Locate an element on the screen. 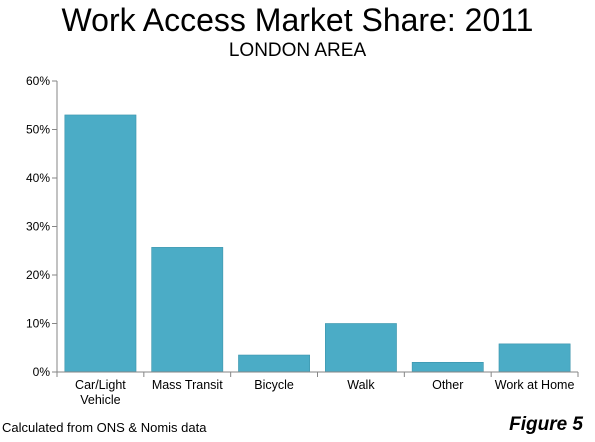  y-axis: 0% 10% 20% 30% 40% 50% 60% is located at coordinates (42, 226).